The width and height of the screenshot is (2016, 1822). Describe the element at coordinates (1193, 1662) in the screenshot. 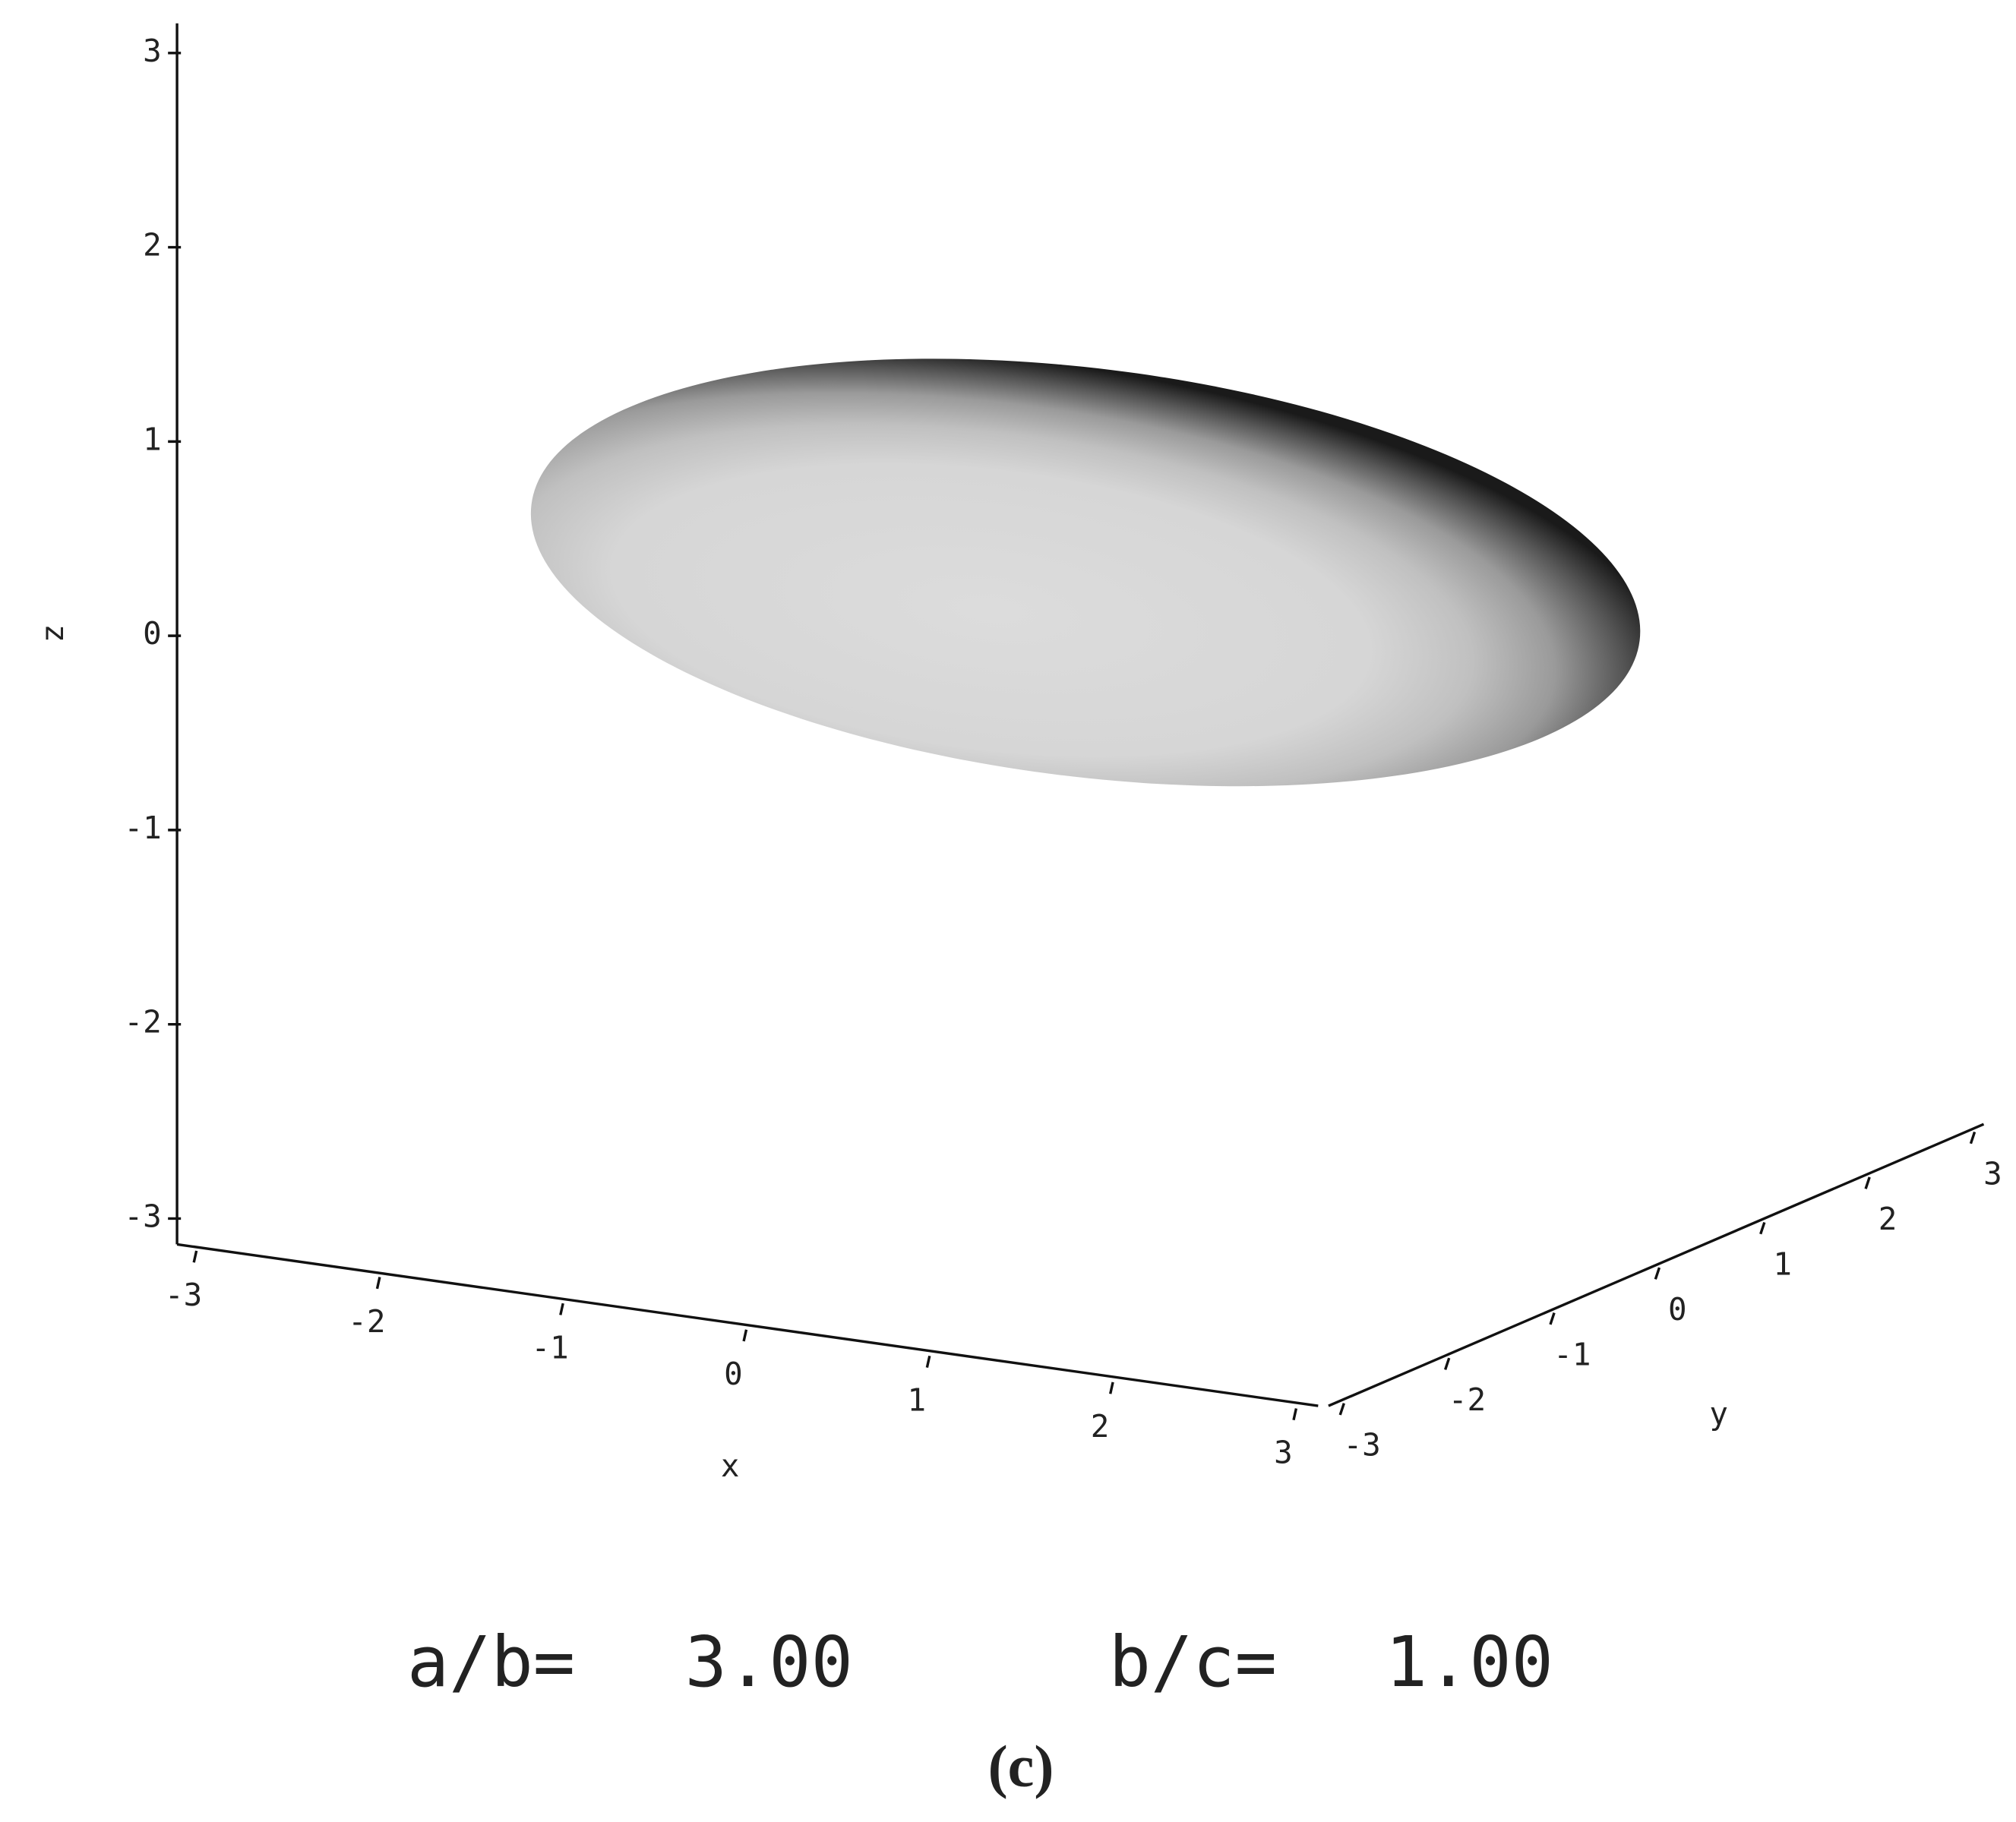

I see `ratio-name: b/c=` at that location.